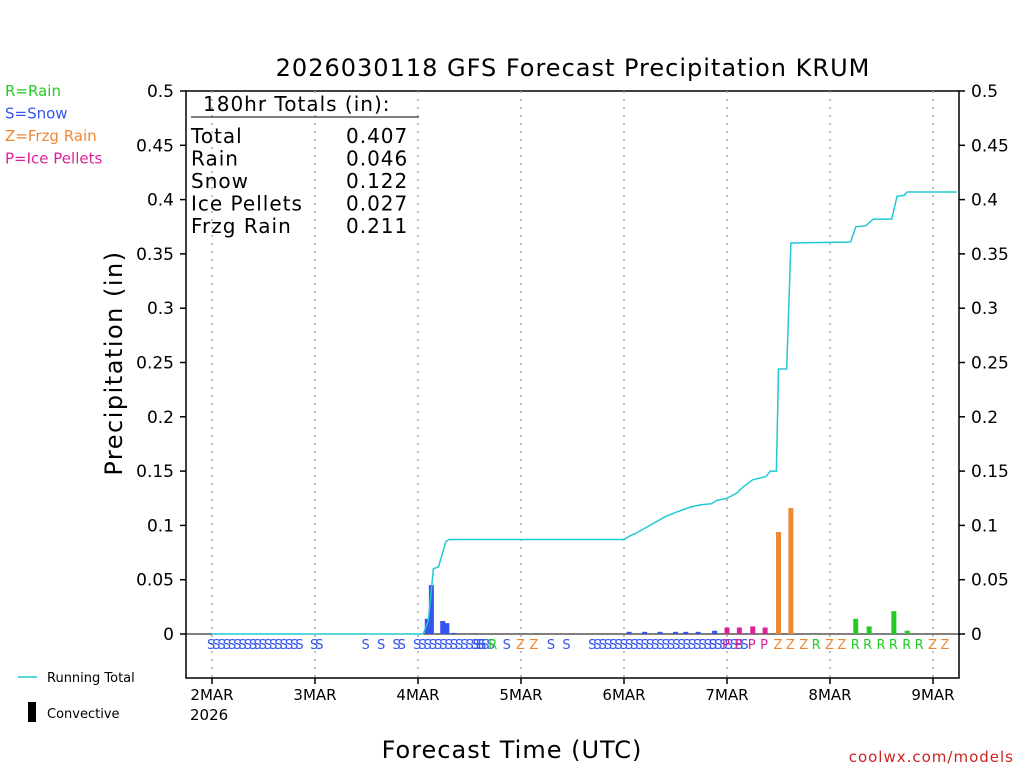  What do you see at coordinates (114, 362) in the screenshot?
I see `y-axis-title: Precipitation (in)` at bounding box center [114, 362].